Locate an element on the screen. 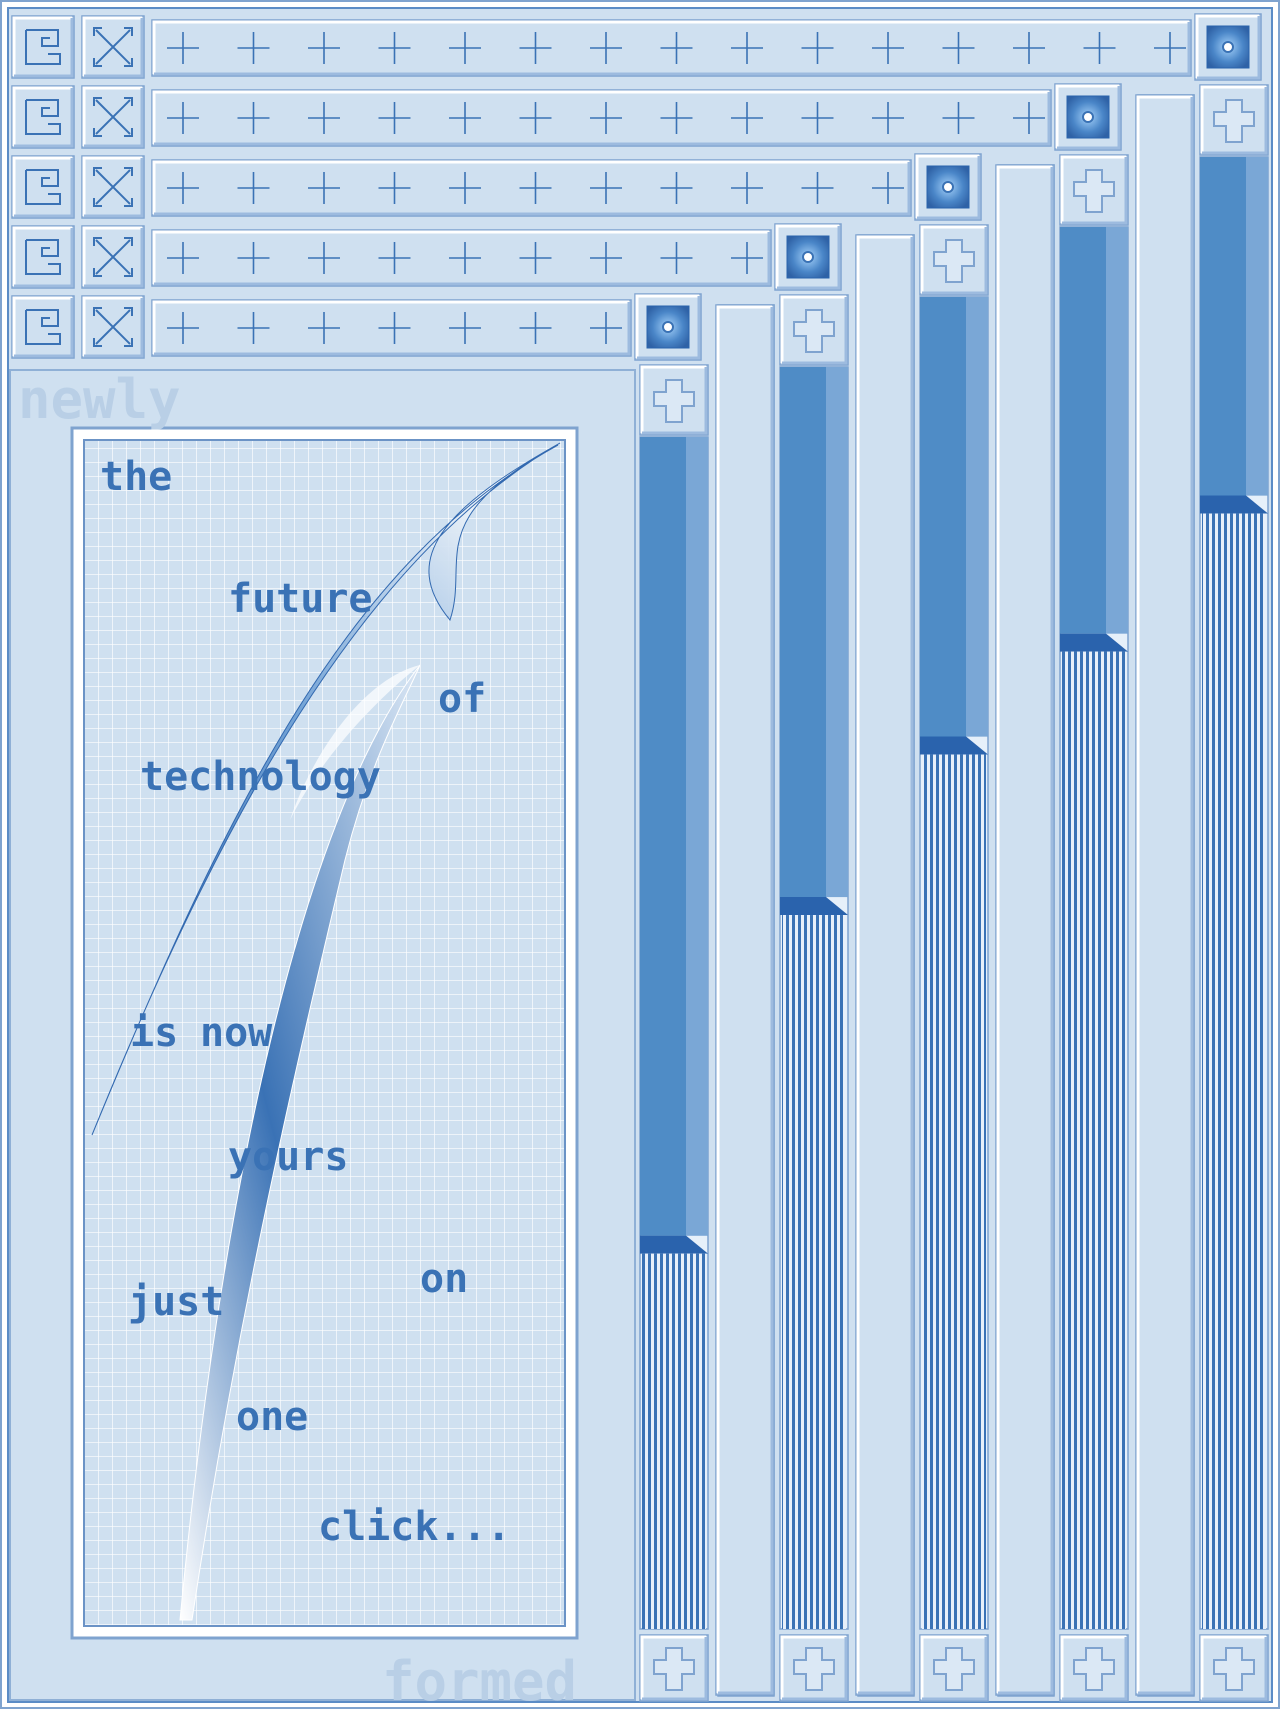  poem-line-2: future is located at coordinates (300, 599).